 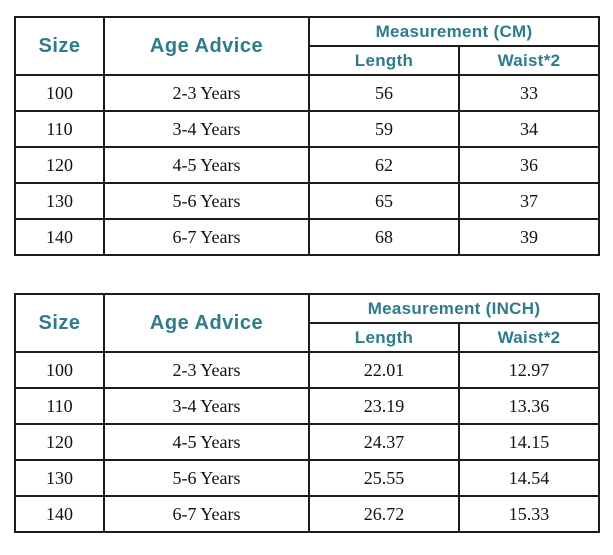 I want to click on table-row: 110 3-4 Years 23.19 13.36, so click(x=307, y=406).